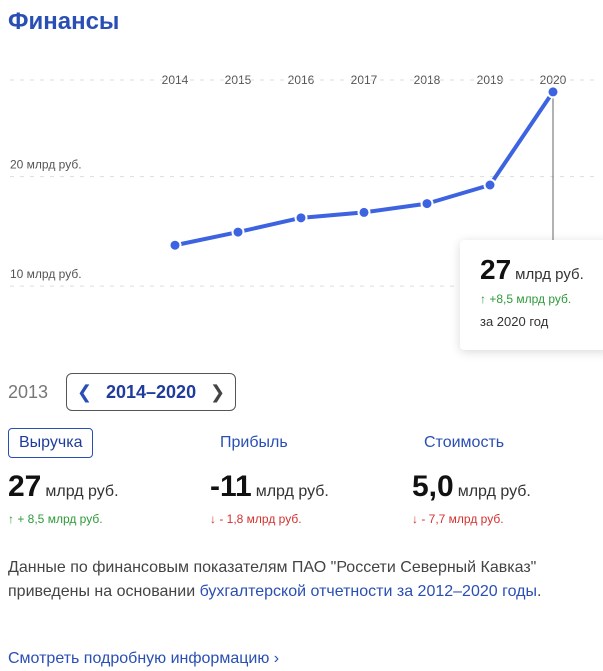 This screenshot has width=603, height=671. Describe the element at coordinates (217, 391) in the screenshot. I see `chevron-right-icon: ❯` at that location.